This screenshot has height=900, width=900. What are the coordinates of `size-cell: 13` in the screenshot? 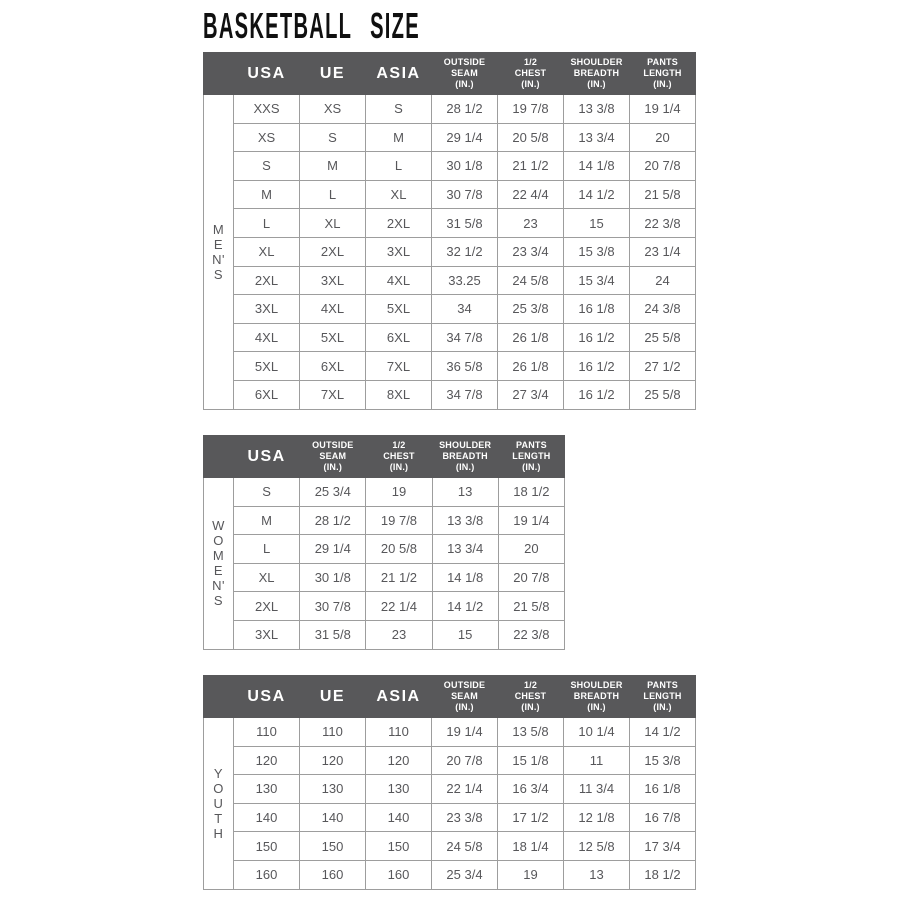 It's located at (596, 874).